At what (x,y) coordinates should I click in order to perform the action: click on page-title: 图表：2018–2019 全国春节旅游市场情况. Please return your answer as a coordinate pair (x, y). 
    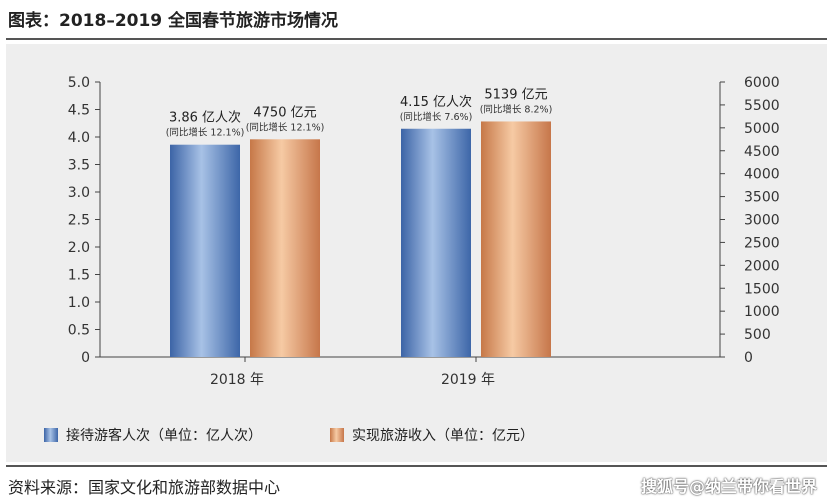
    Looking at the image, I should click on (173, 21).